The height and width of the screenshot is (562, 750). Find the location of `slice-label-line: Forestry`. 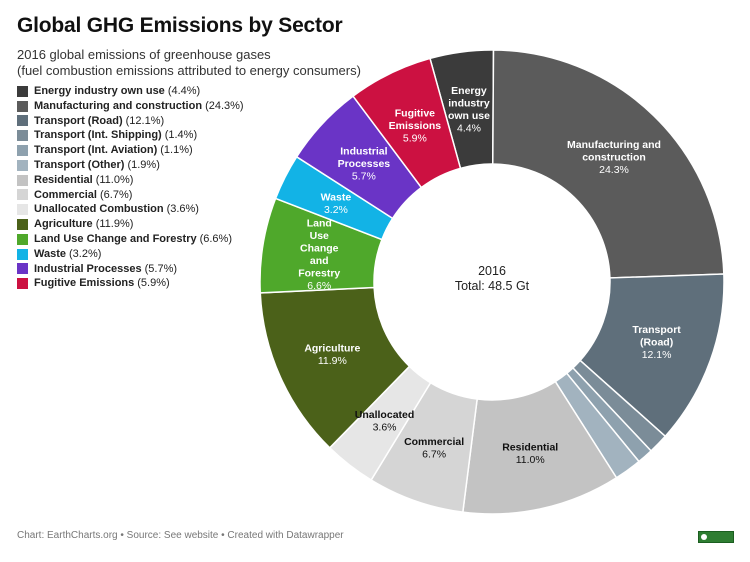

slice-label-line: Forestry is located at coordinates (319, 274).